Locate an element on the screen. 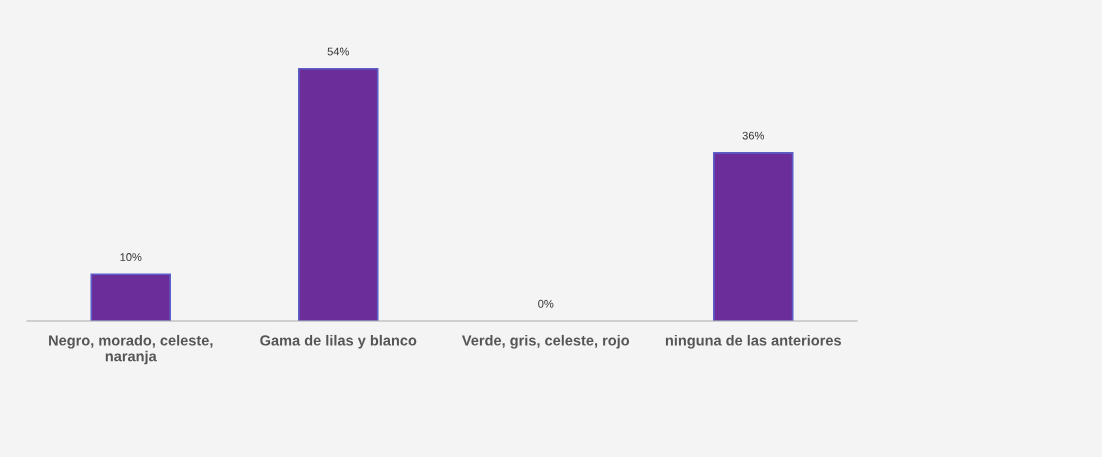  data-label: 36% is located at coordinates (753, 135).